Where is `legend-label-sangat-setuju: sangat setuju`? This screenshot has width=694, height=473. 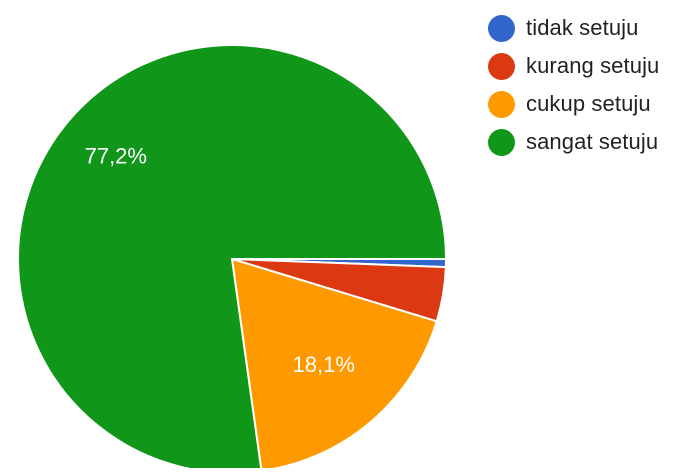 legend-label-sangat-setuju: sangat setuju is located at coordinates (592, 141).